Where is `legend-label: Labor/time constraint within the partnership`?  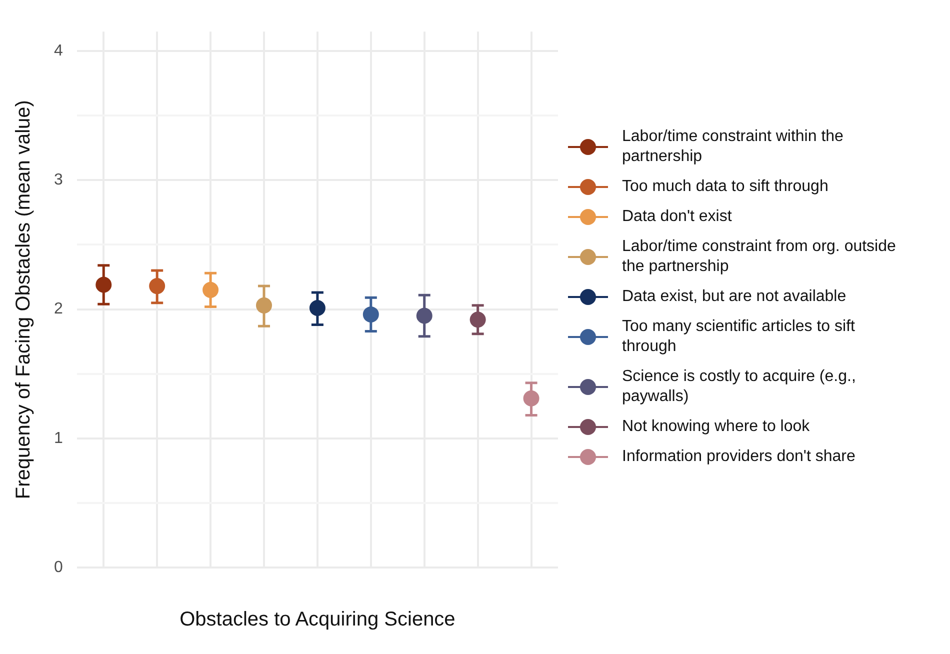 legend-label: Labor/time constraint within the partnership is located at coordinates (733, 147).